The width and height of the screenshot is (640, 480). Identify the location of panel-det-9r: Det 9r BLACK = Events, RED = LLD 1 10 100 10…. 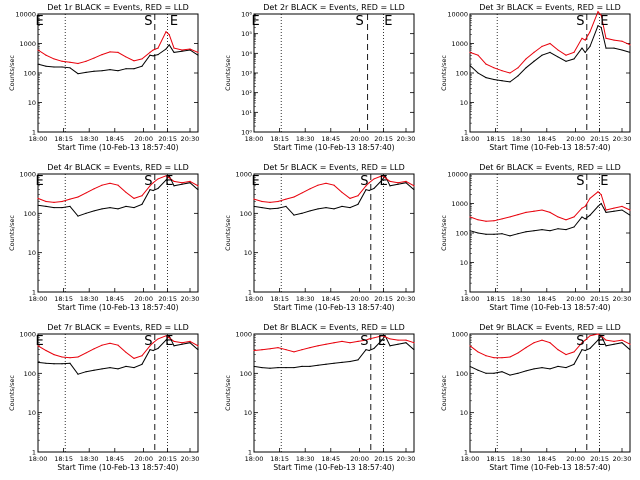
(535, 397).